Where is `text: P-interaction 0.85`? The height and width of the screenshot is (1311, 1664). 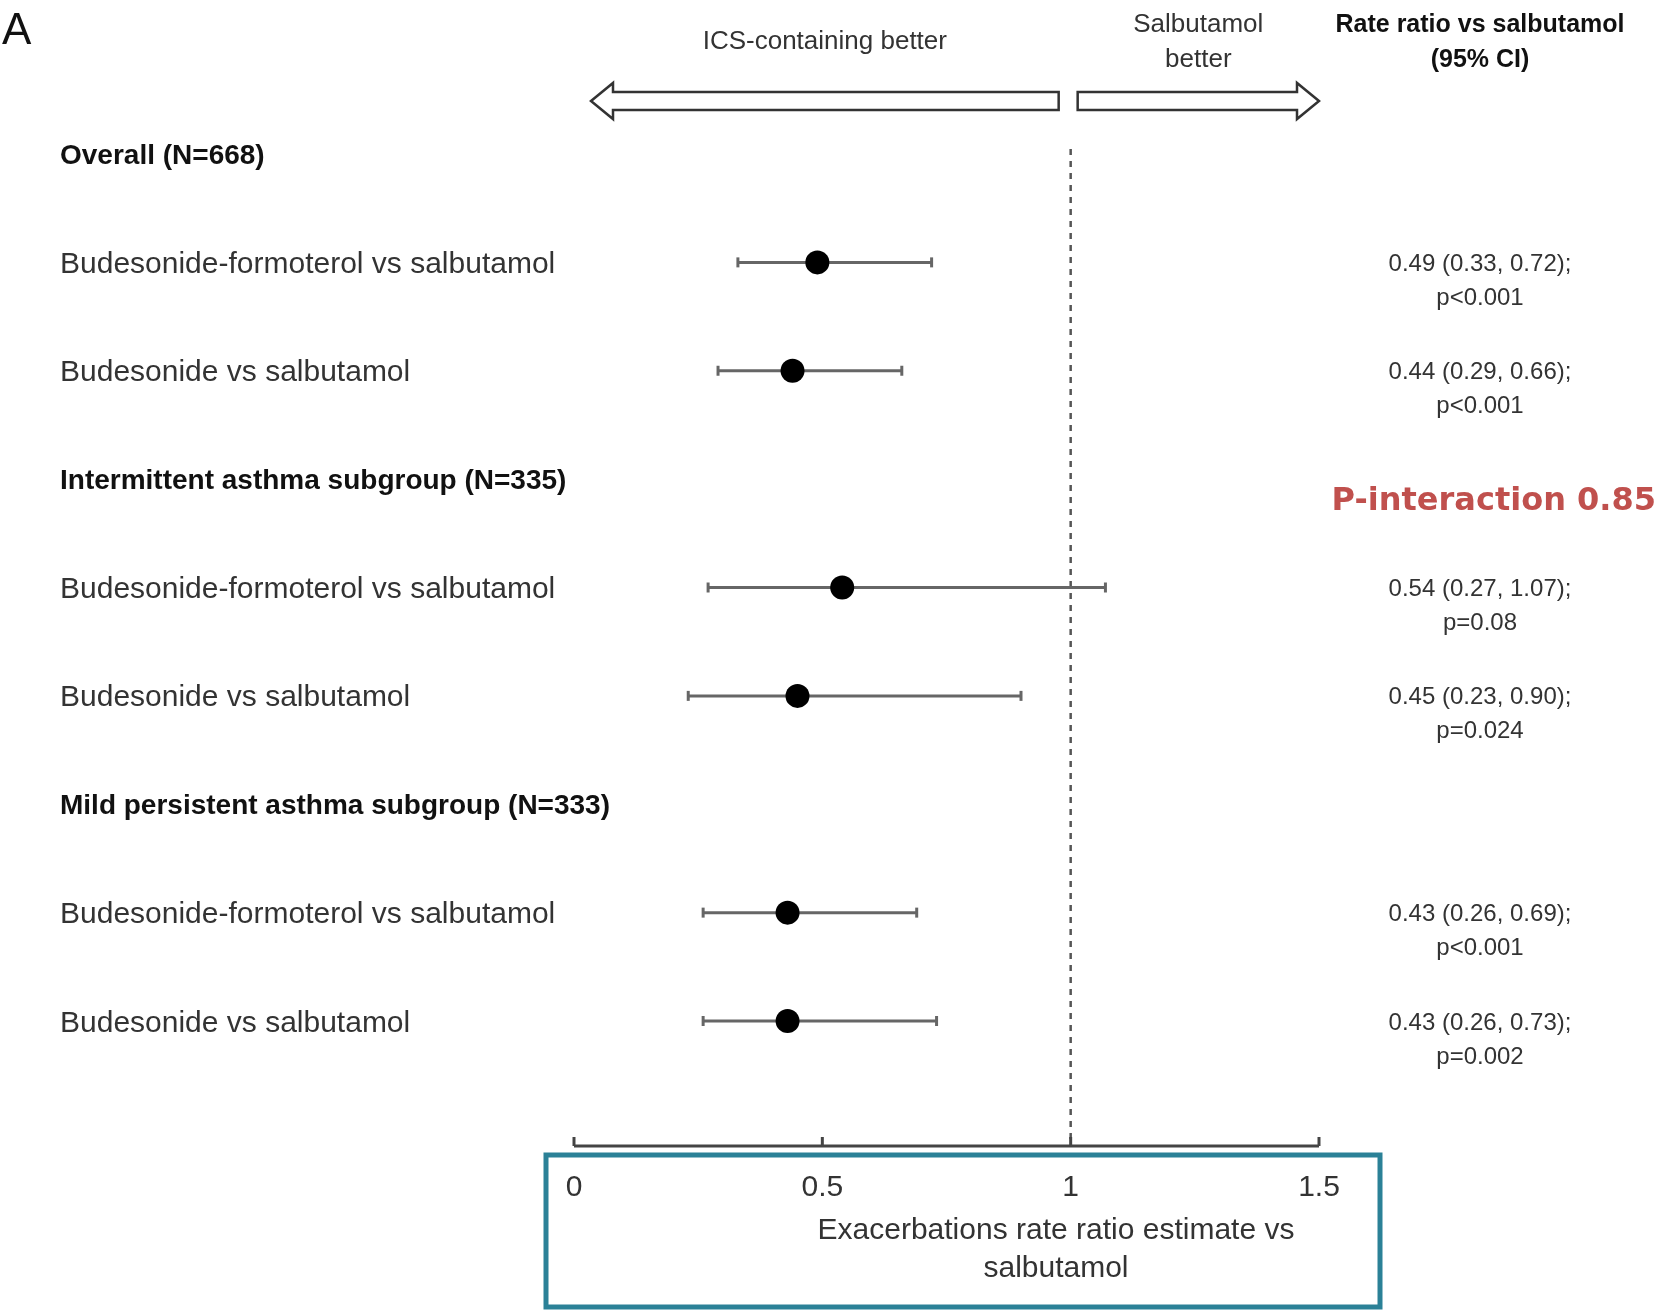
text: P-interaction 0.85 is located at coordinates (1493, 499).